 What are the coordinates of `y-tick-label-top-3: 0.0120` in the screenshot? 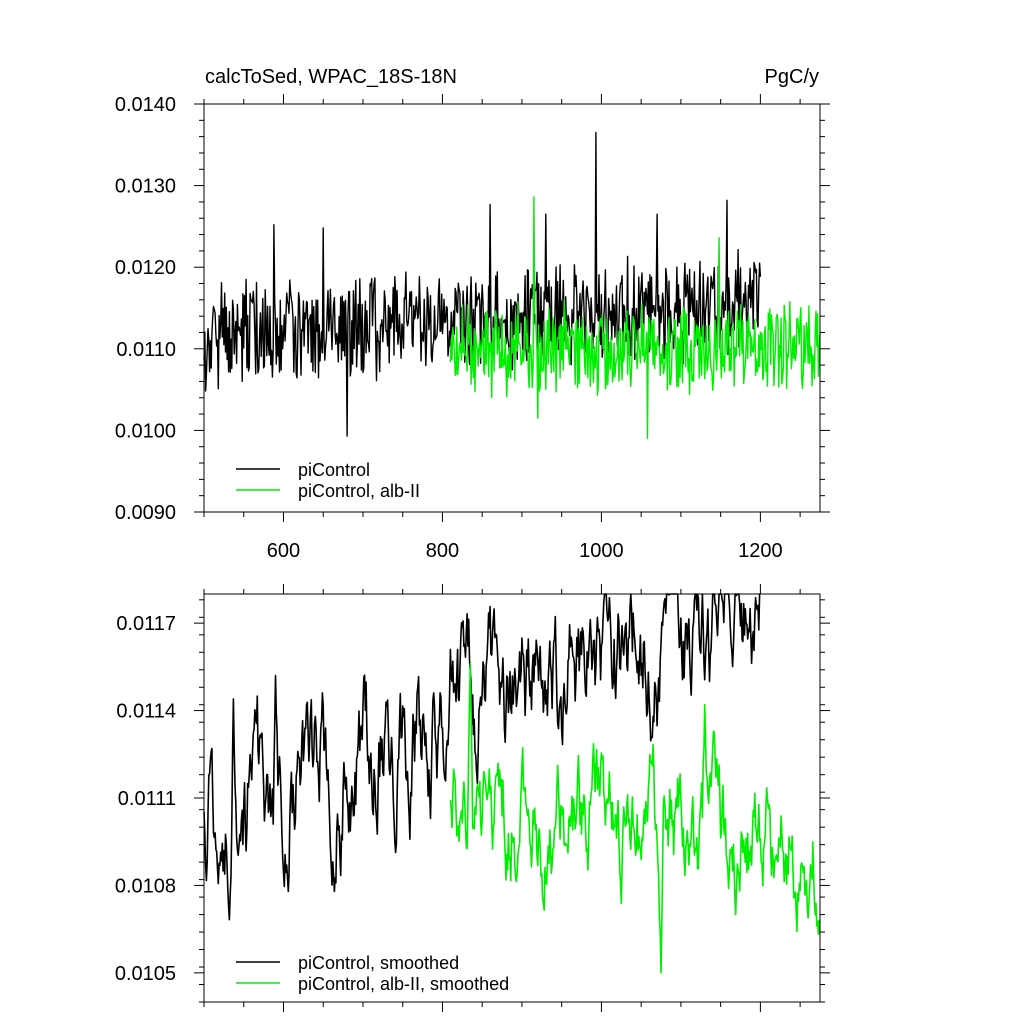 It's located at (145, 268).